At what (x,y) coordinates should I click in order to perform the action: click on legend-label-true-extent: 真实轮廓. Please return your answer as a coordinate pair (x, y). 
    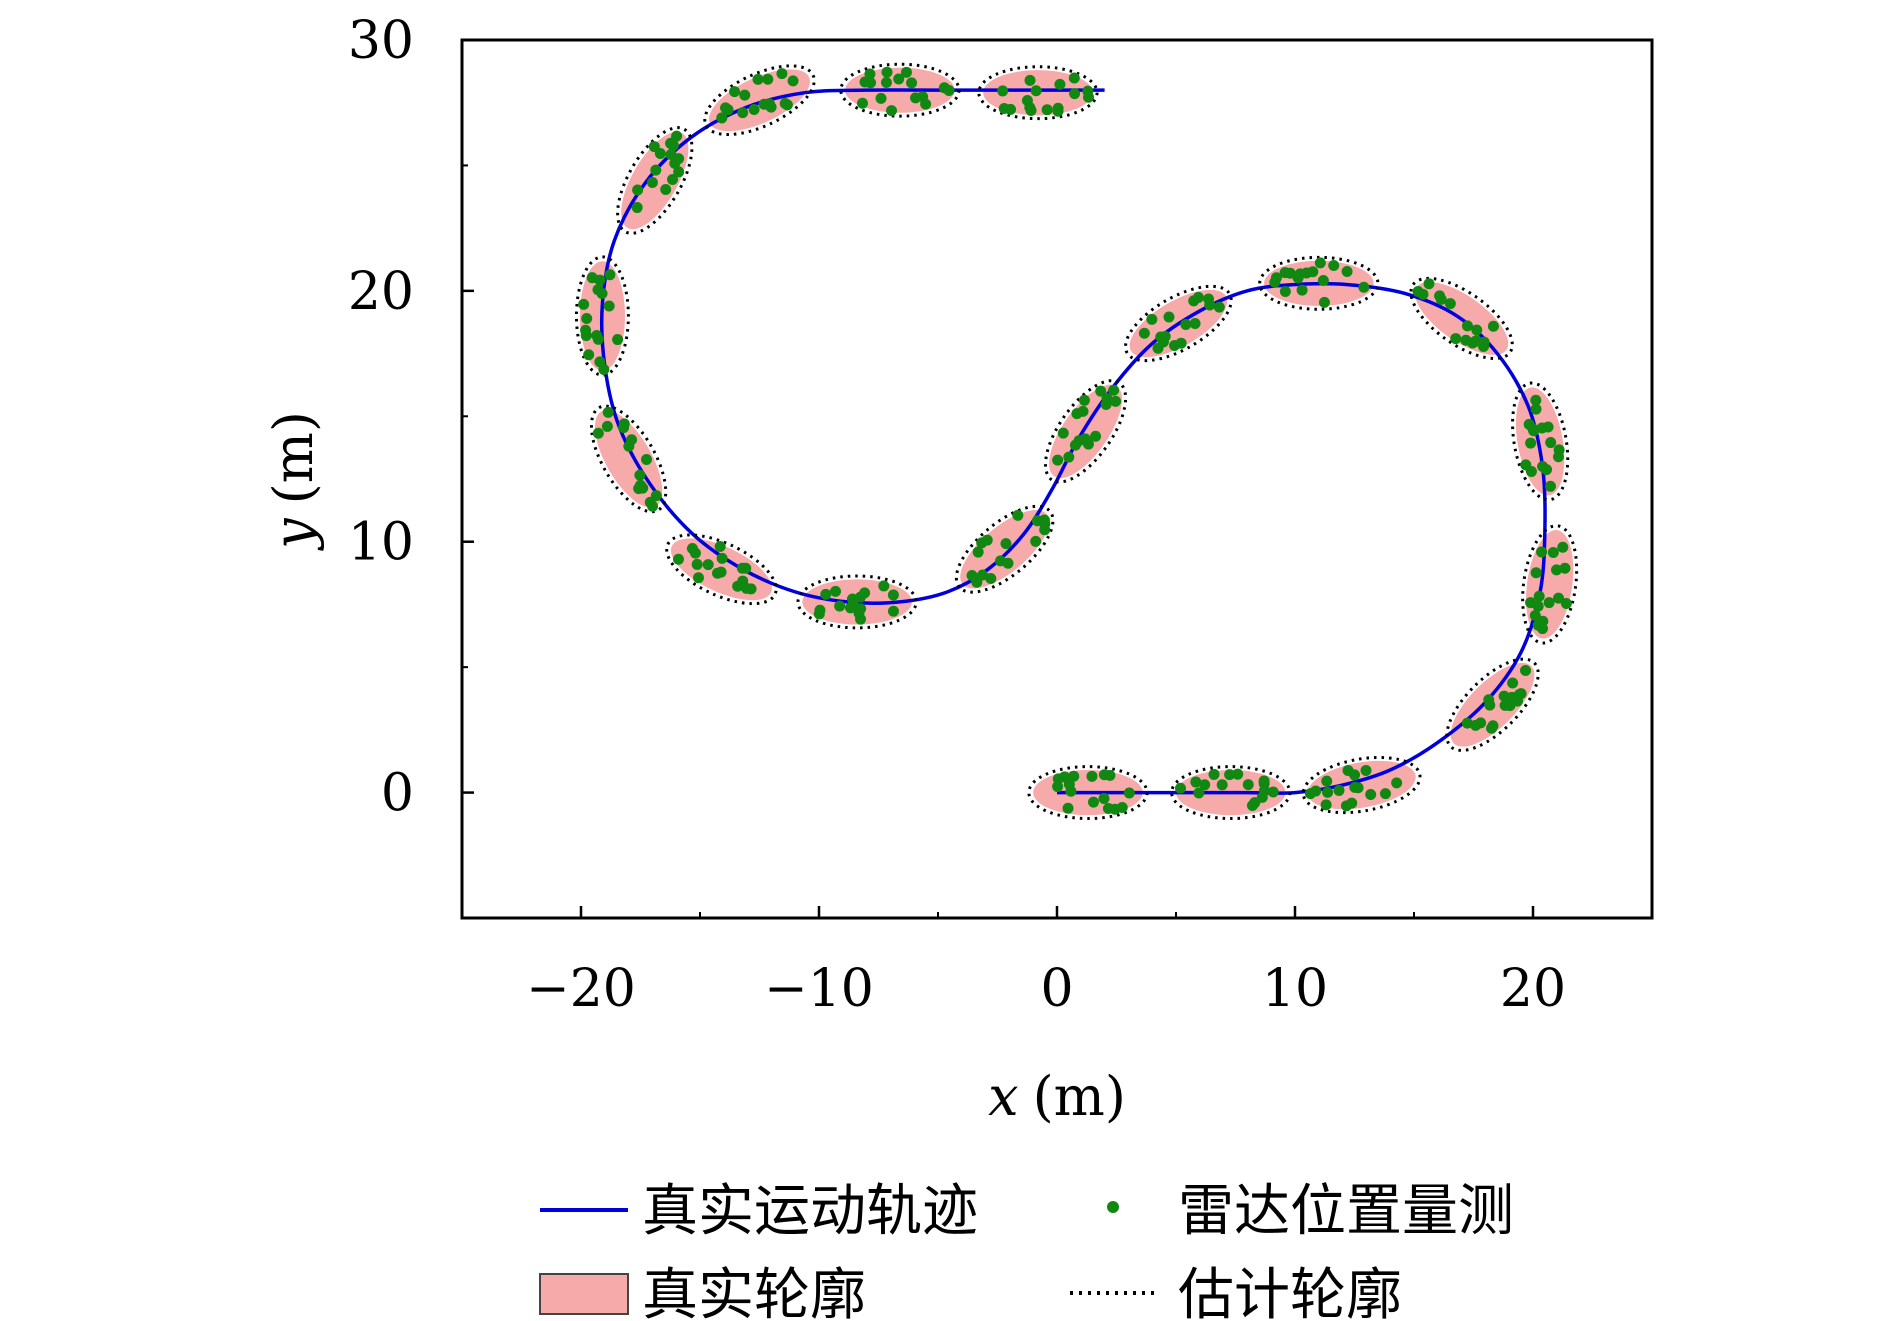
    Looking at the image, I should click on (754, 1292).